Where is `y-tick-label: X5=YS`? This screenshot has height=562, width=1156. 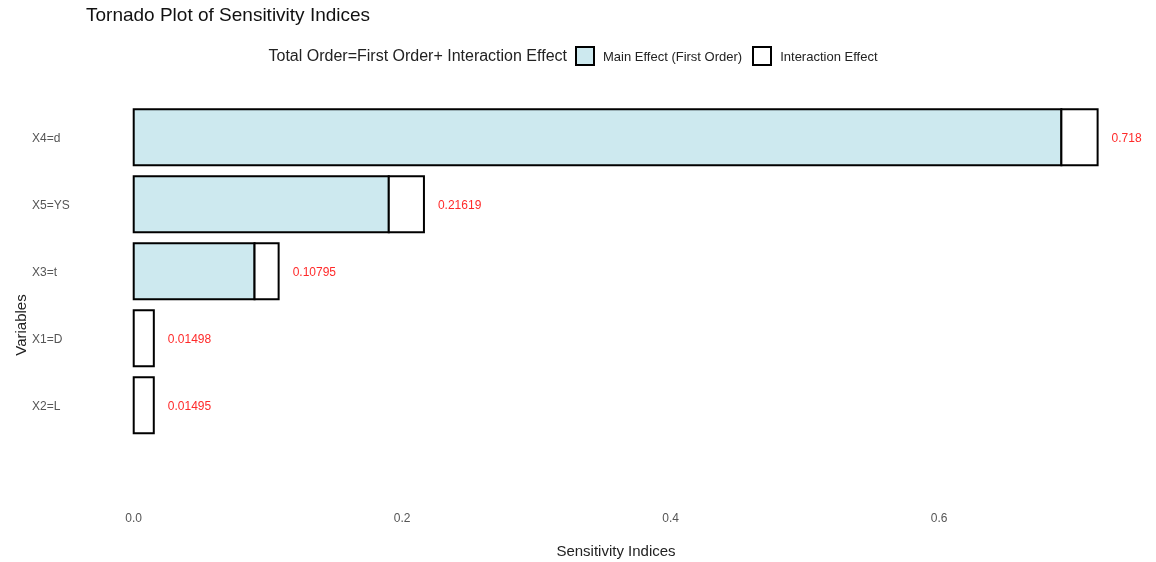
y-tick-label: X5=YS is located at coordinates (51, 204).